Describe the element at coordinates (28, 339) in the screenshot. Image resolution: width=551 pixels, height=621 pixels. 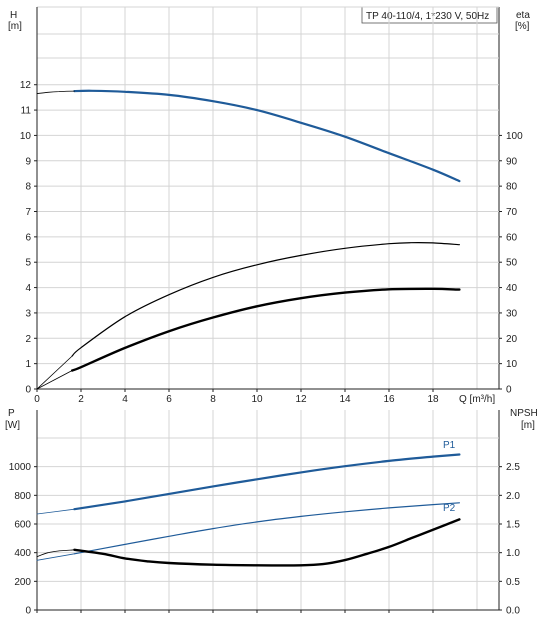
I see `left-tick-label: 2` at that location.